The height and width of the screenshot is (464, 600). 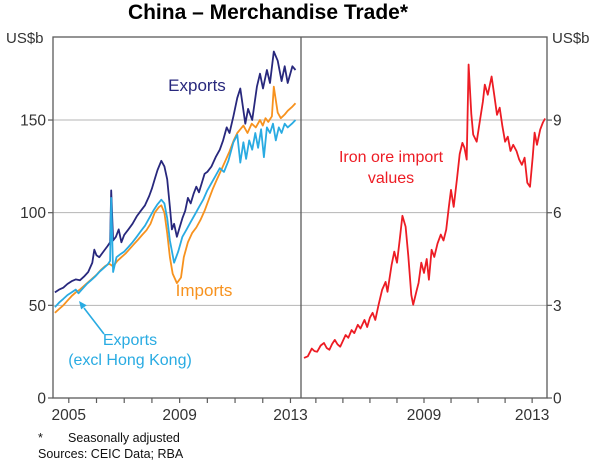 I want to click on x-tick-label: 2005, so click(x=69, y=415).